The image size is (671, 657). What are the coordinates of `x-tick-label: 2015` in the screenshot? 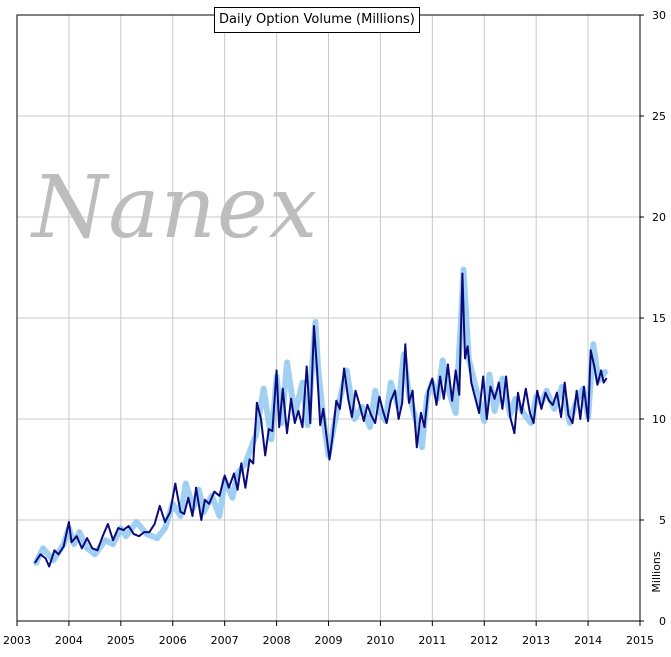 It's located at (640, 640).